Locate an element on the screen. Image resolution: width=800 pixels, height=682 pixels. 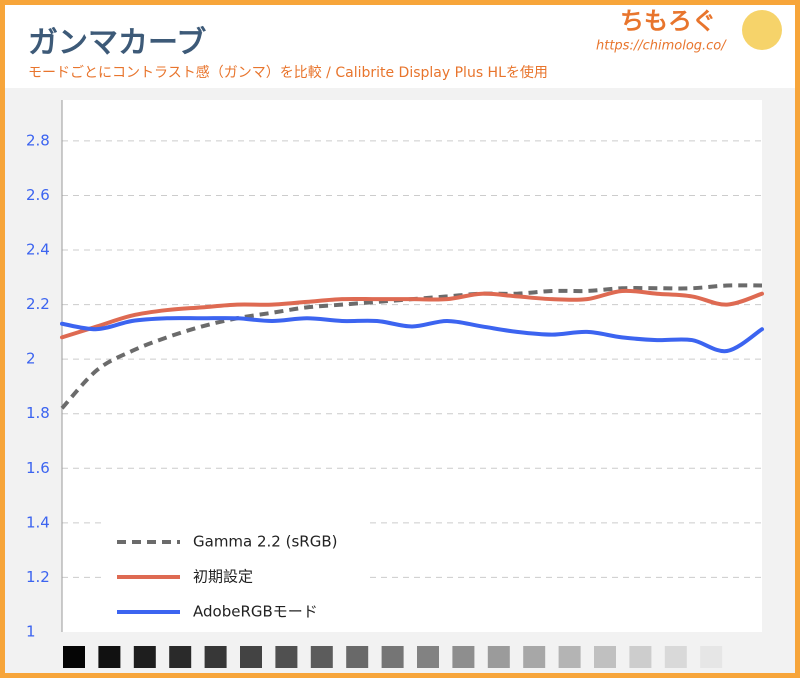
y-tick-label: 1.6 is located at coordinates (38, 468).